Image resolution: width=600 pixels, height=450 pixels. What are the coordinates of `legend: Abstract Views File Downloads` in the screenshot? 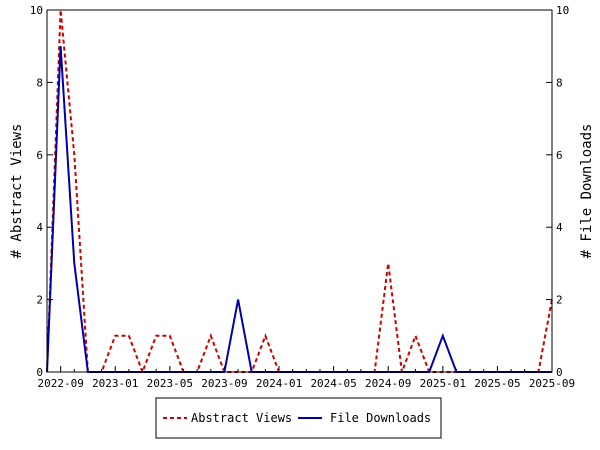 It's located at (298, 418).